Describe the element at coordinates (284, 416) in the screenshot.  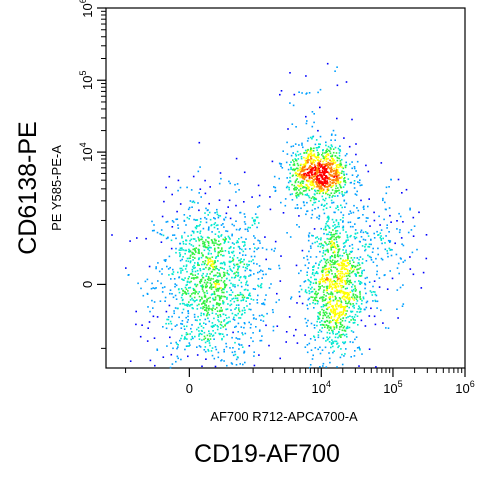
I see `x-axis-label: AF700 R712-APCA700-A` at that location.